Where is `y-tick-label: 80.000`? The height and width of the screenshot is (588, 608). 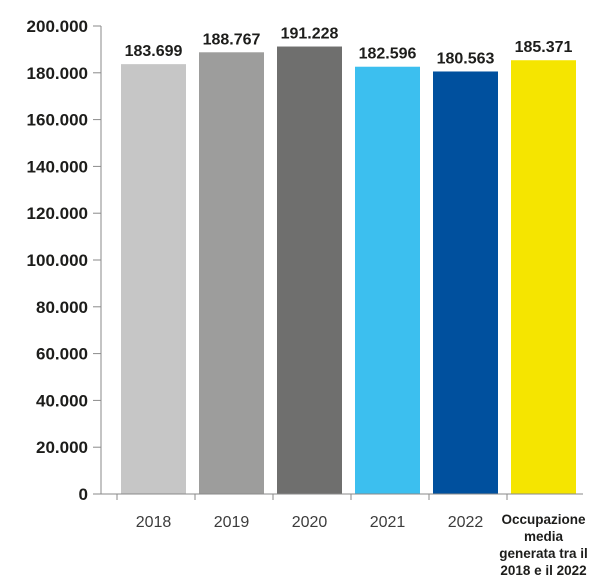 y-tick-label: 80.000 is located at coordinates (62, 307).